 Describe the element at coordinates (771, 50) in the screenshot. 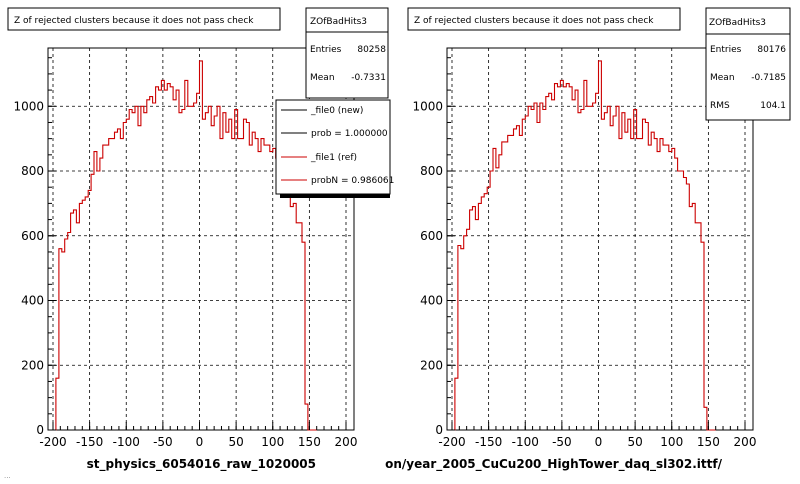

I see `stats-entries-value: 80176` at that location.